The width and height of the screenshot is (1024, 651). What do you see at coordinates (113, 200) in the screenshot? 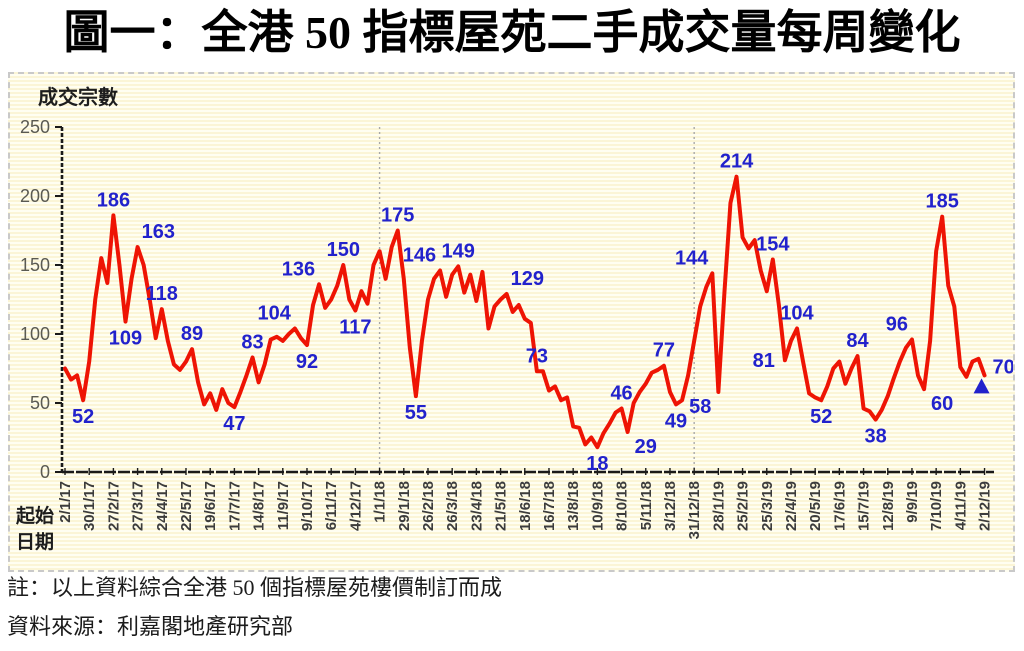
I see `data-label: 186` at bounding box center [113, 200].